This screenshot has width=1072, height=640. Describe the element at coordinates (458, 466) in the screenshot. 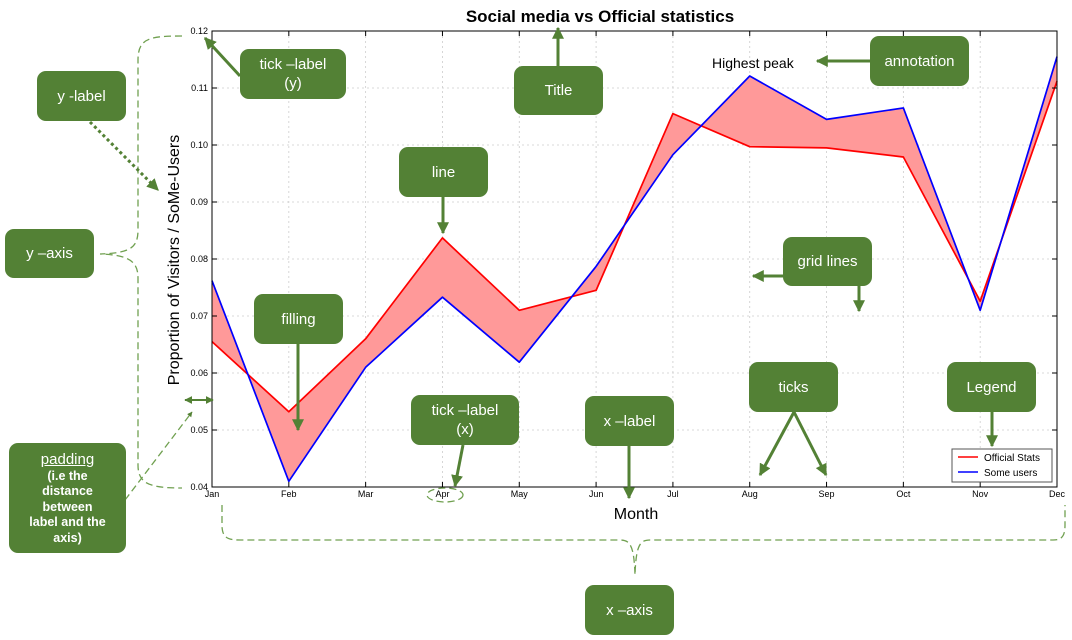

I see `tick-label-x-arrow` at that location.